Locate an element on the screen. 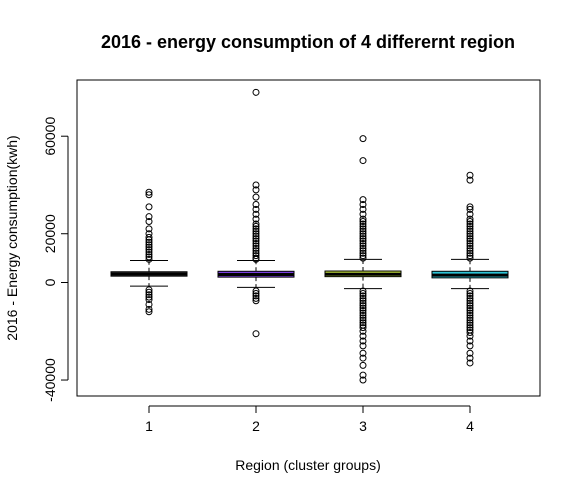  x-axis-label: Region (cluster groups) is located at coordinates (308, 465).